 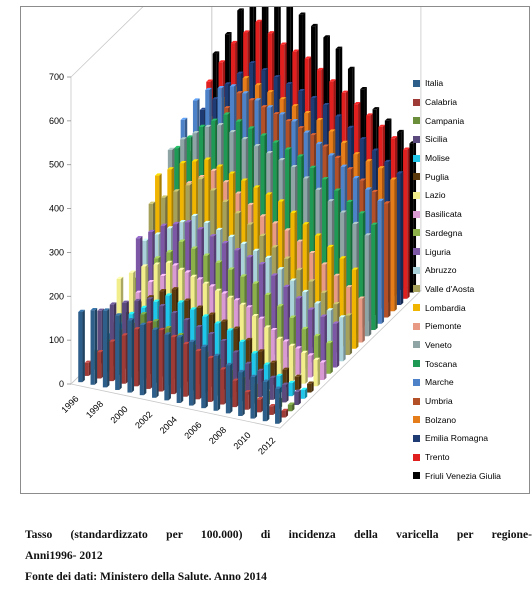 What do you see at coordinates (472, 83) in the screenshot?
I see `legend-item: Italia` at bounding box center [472, 83].